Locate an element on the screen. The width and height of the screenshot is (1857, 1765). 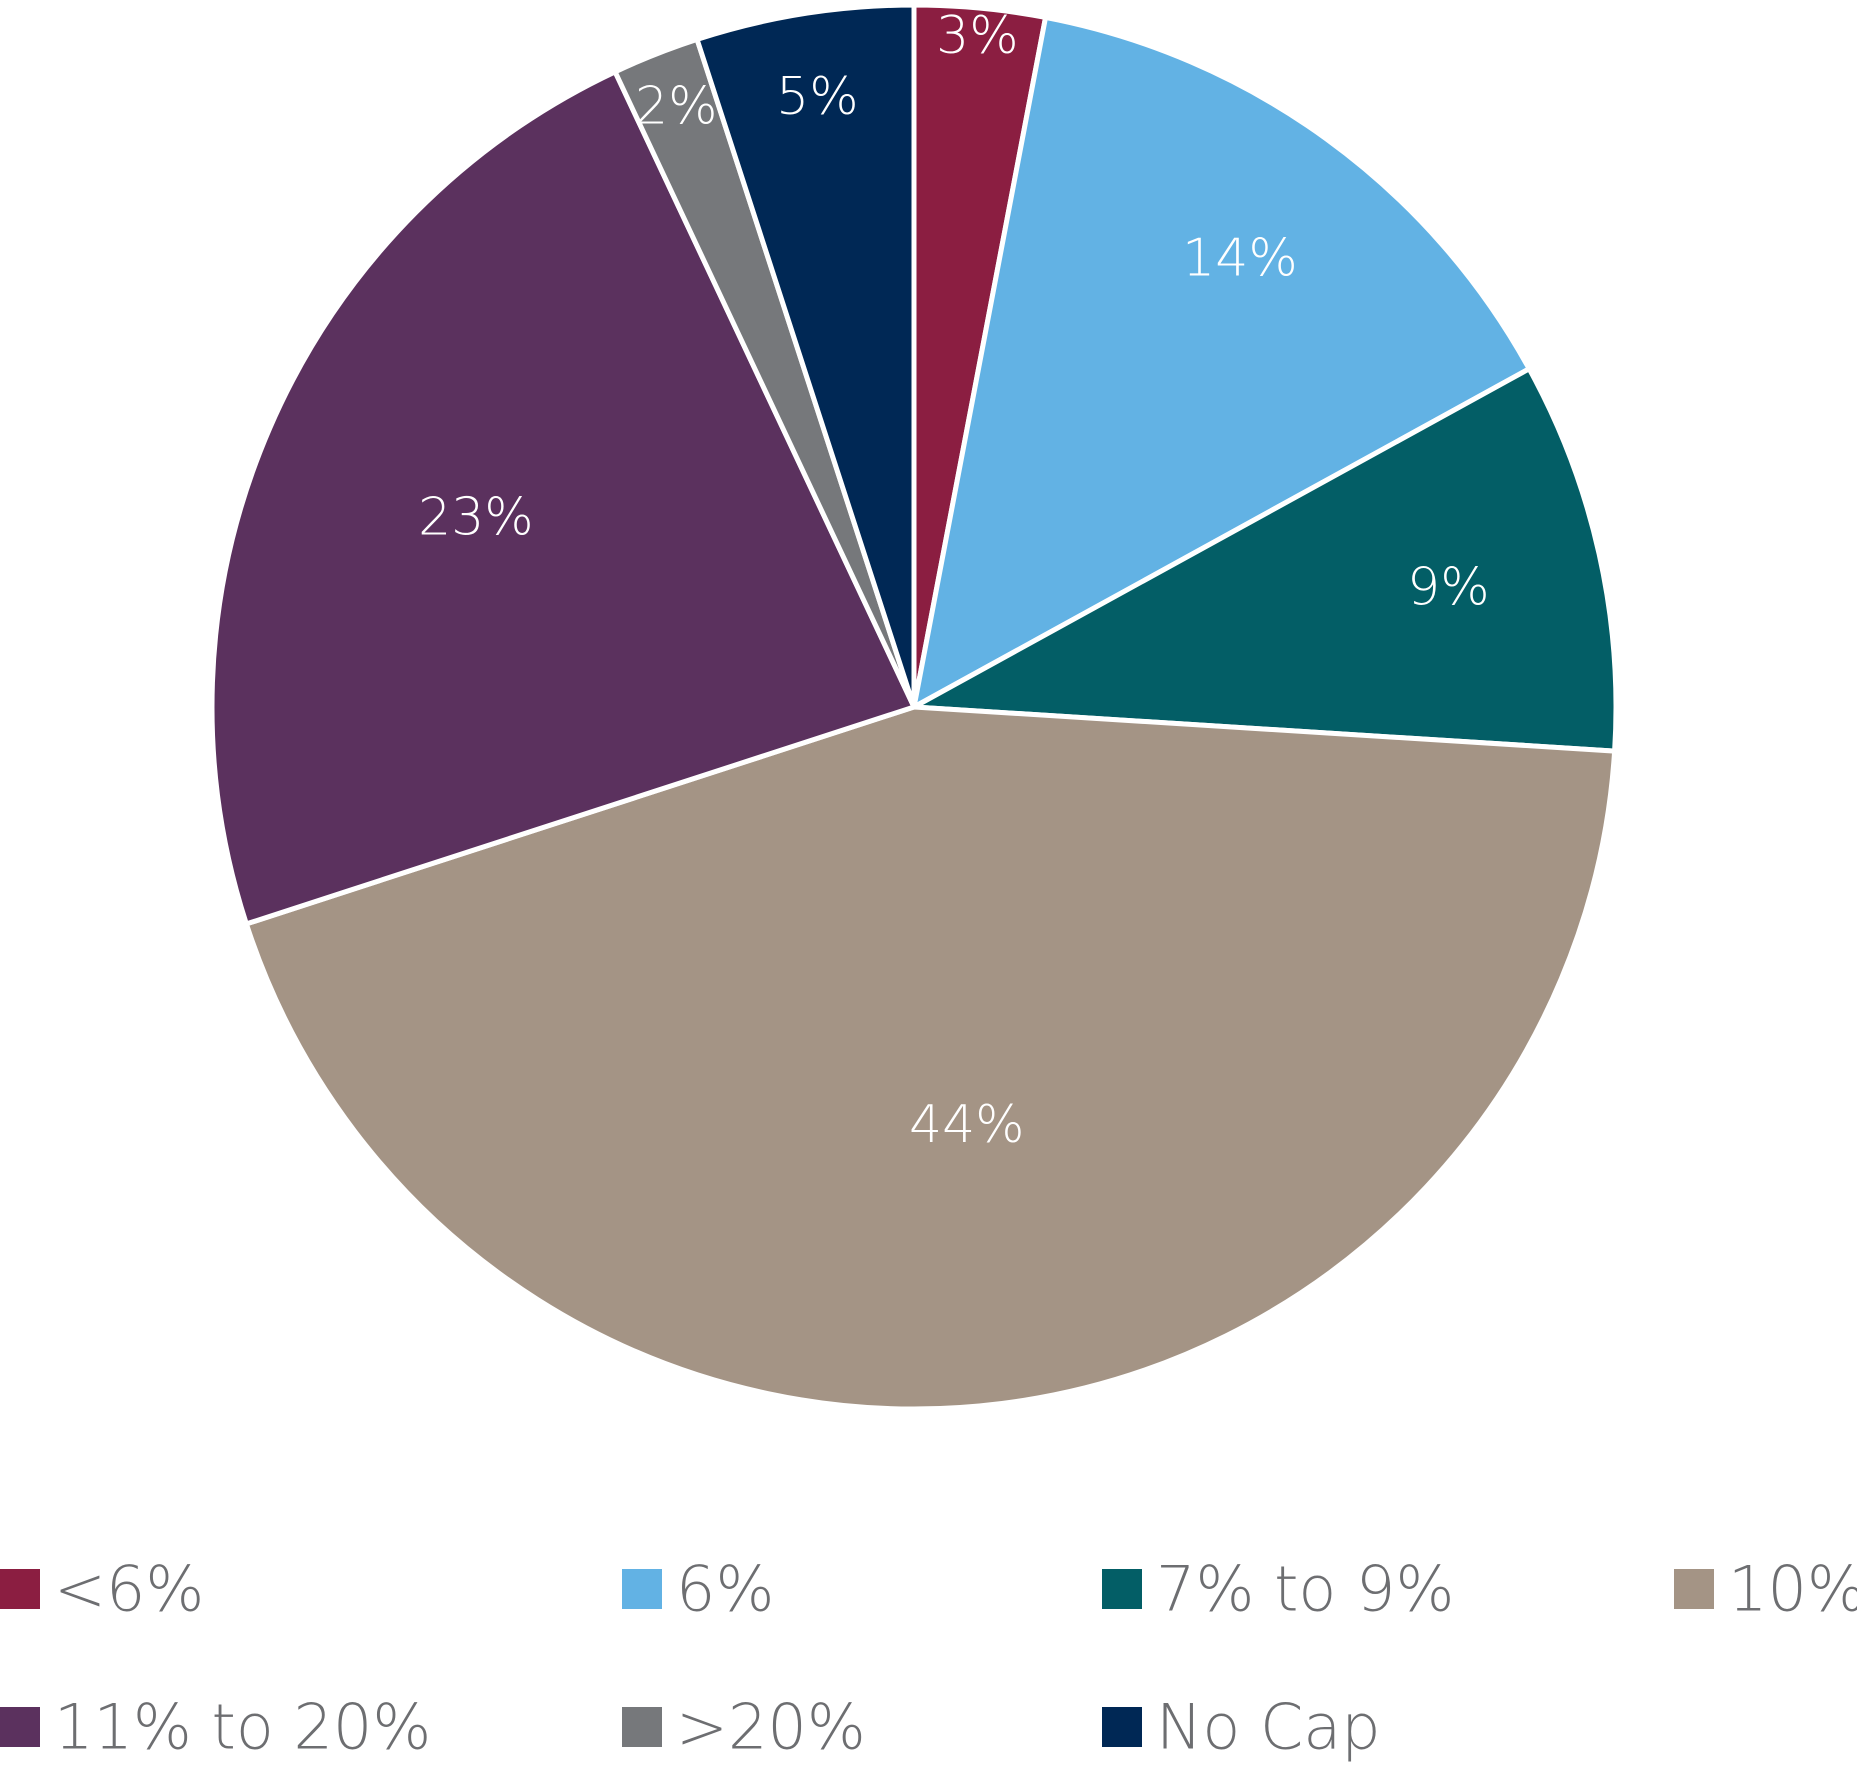
slice-data-label: 5% is located at coordinates (817, 97).